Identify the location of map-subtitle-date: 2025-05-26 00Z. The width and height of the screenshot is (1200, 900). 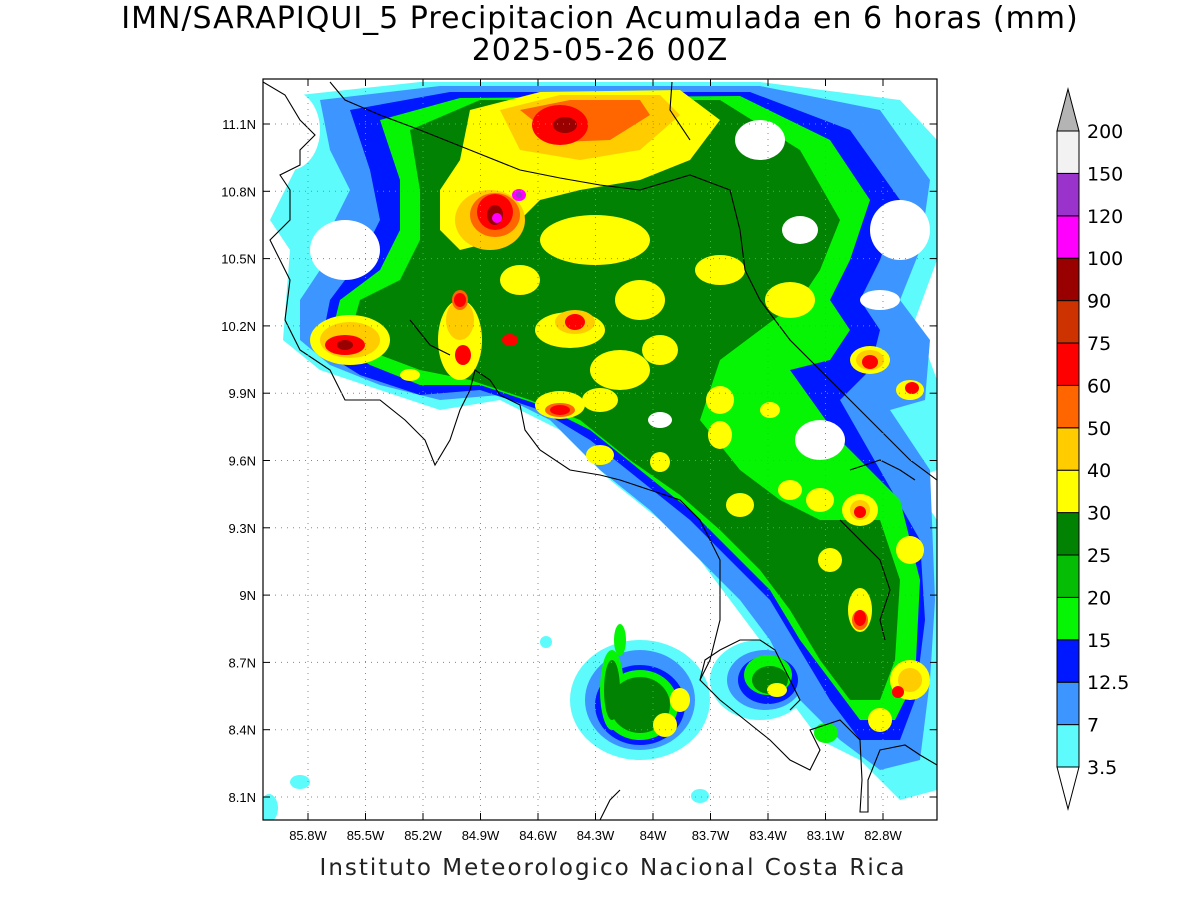
(600, 50).